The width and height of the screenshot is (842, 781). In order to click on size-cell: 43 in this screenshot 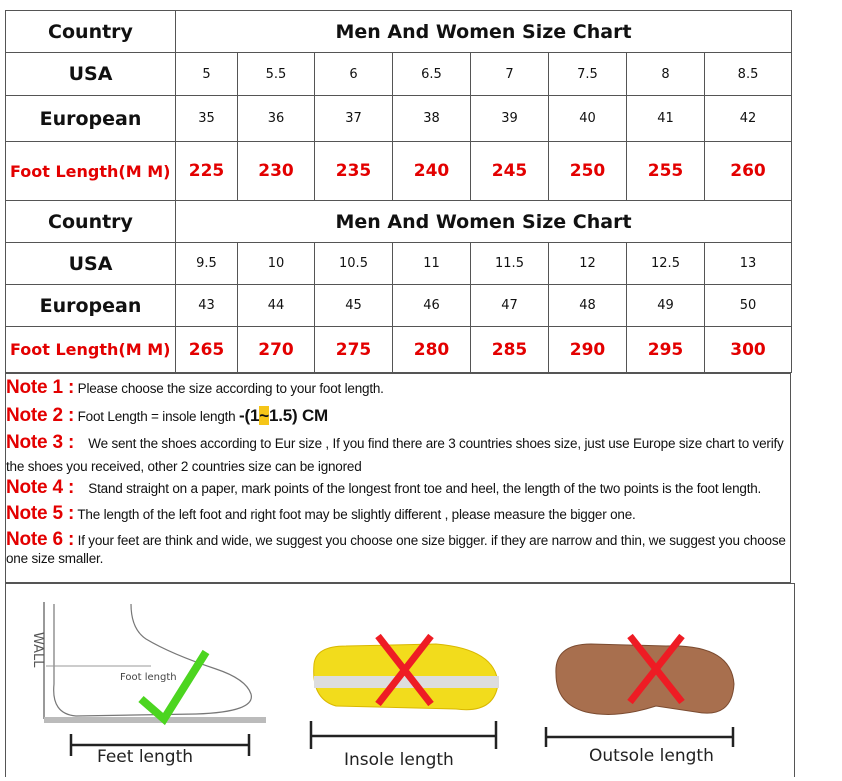, I will do `click(206, 305)`.